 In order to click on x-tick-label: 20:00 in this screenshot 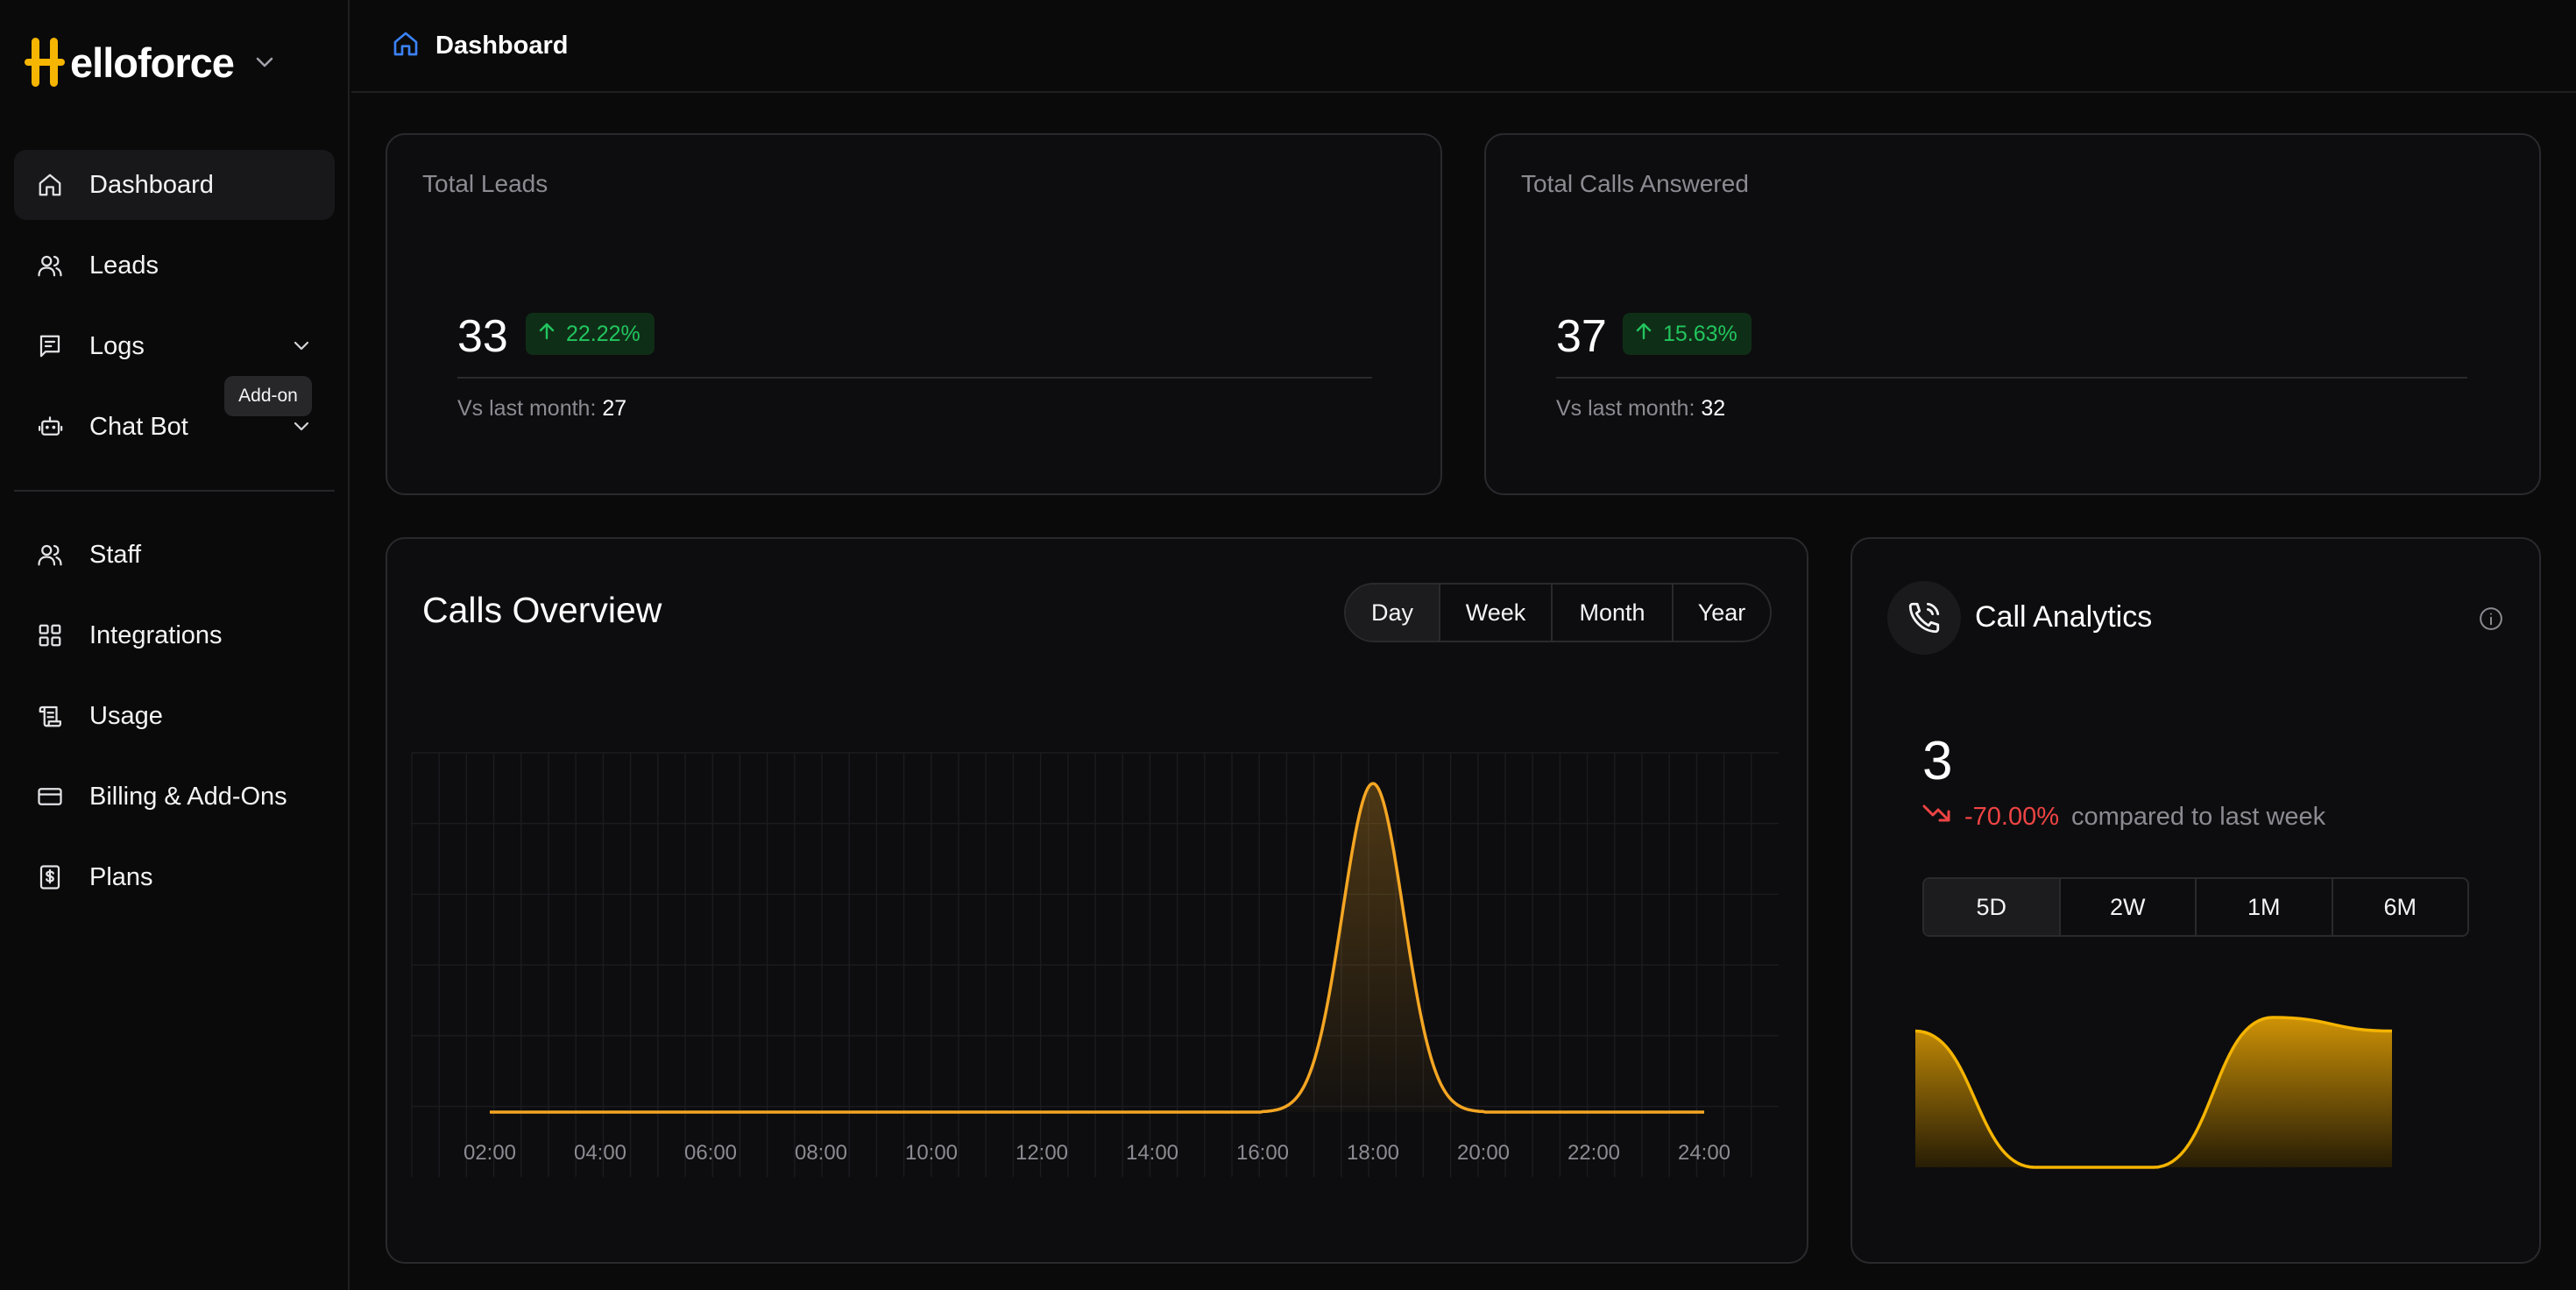, I will do `click(1483, 1153)`.